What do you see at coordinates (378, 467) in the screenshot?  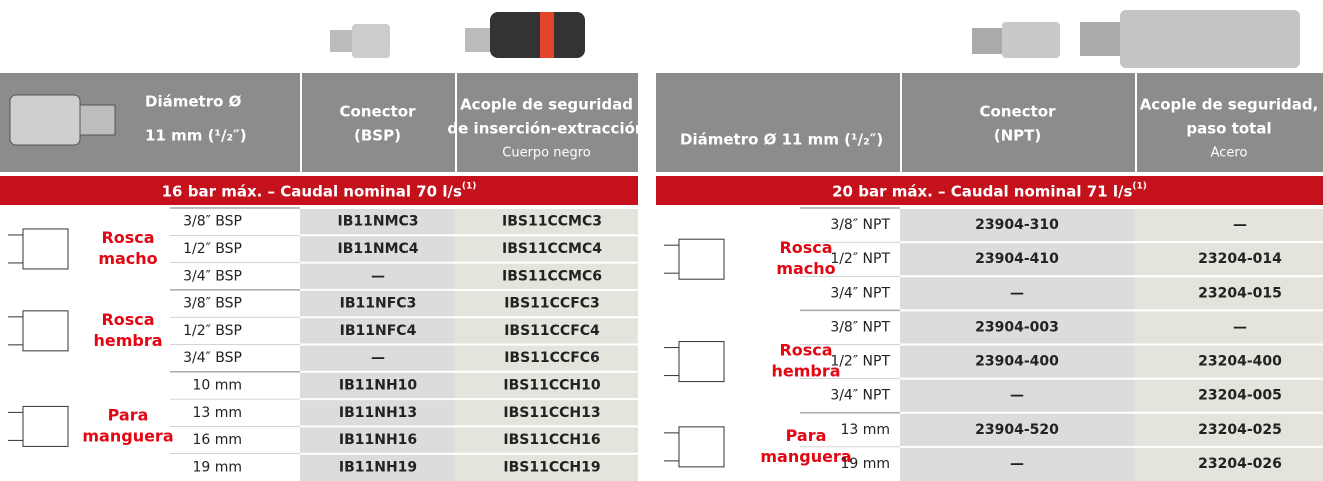 I see `code-cell: IB11NH19` at bounding box center [378, 467].